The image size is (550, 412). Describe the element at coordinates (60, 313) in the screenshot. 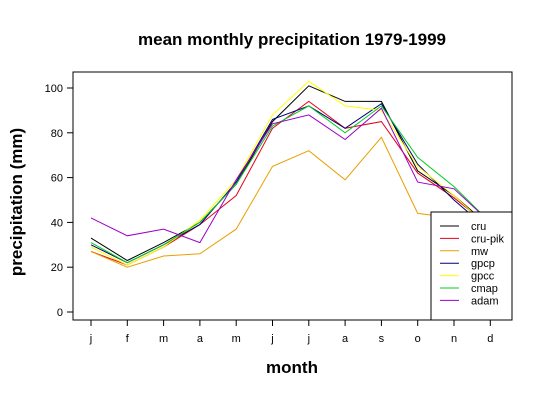

I see `y-tick-label: 0` at that location.